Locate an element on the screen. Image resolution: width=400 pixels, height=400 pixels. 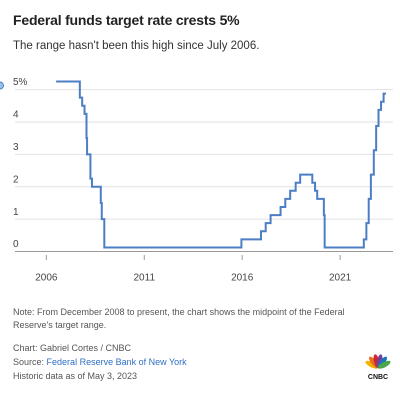
logo-feather is located at coordinates (384, 364).